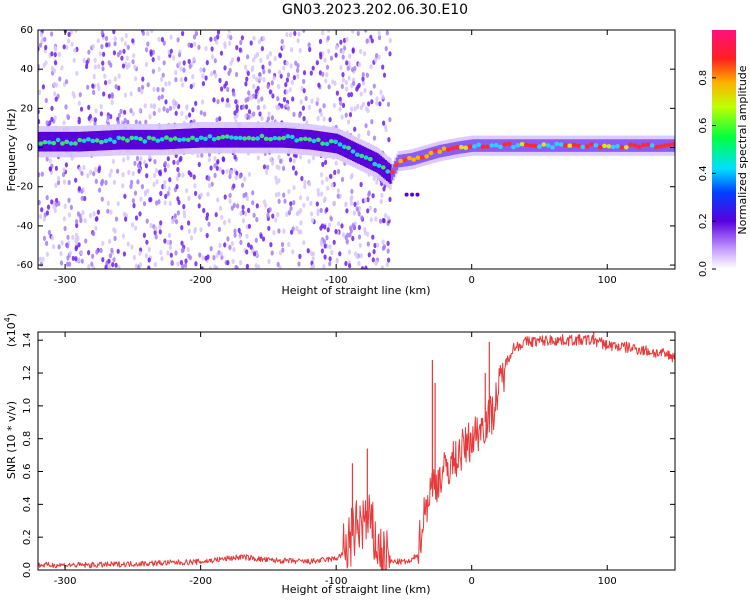 The width and height of the screenshot is (750, 600). I want to click on snr-y-tick-label: 1.2, so click(27, 373).